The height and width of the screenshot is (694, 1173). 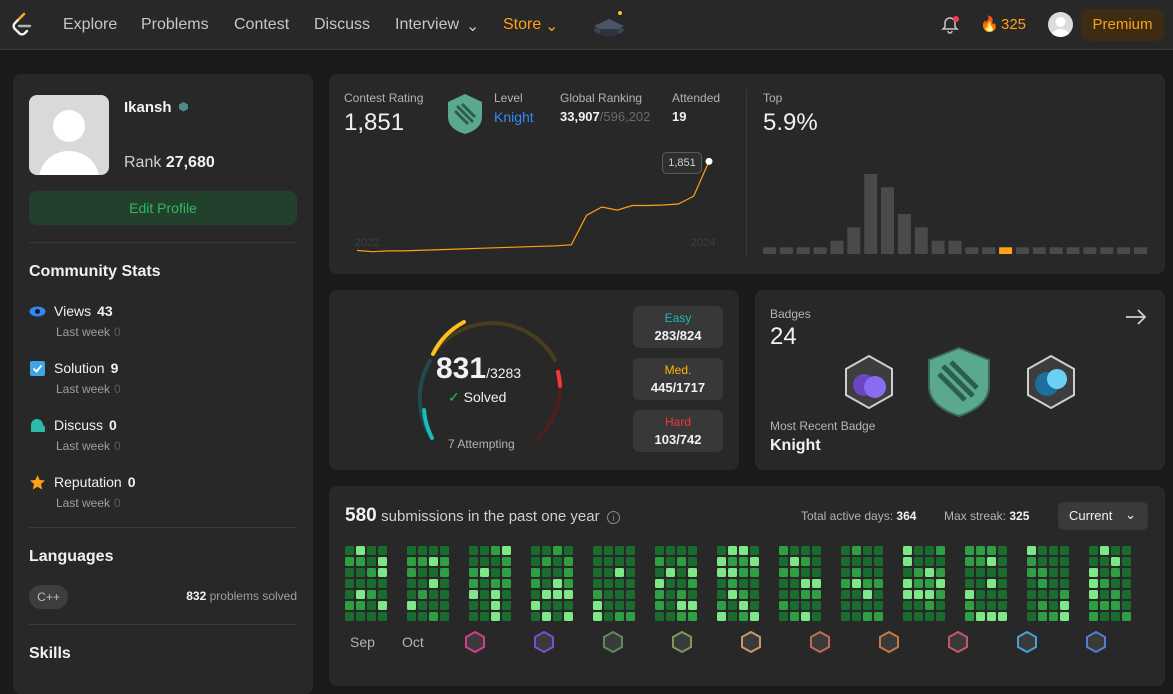 What do you see at coordinates (678, 379) in the screenshot?
I see `medium-stat: Med. 445/1717` at bounding box center [678, 379].